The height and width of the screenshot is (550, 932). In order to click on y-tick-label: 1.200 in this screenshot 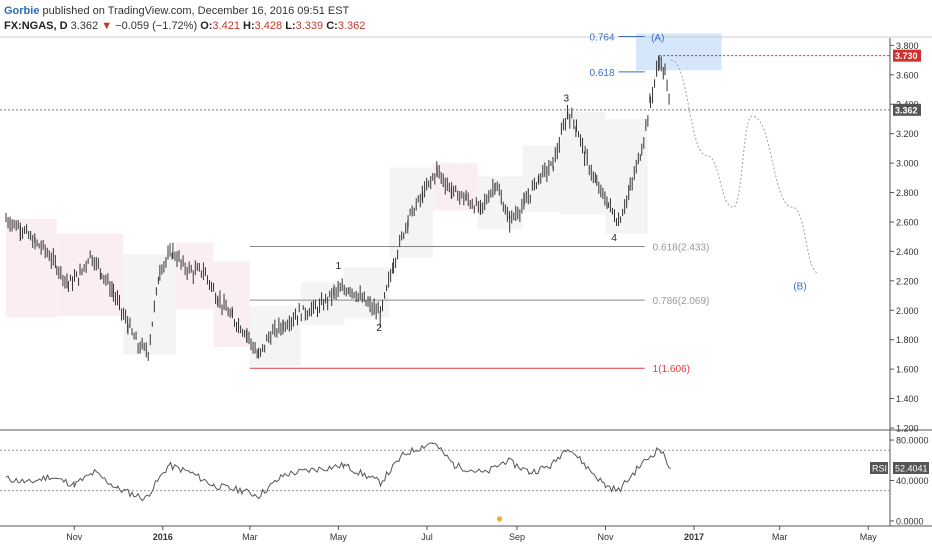, I will do `click(907, 429)`.